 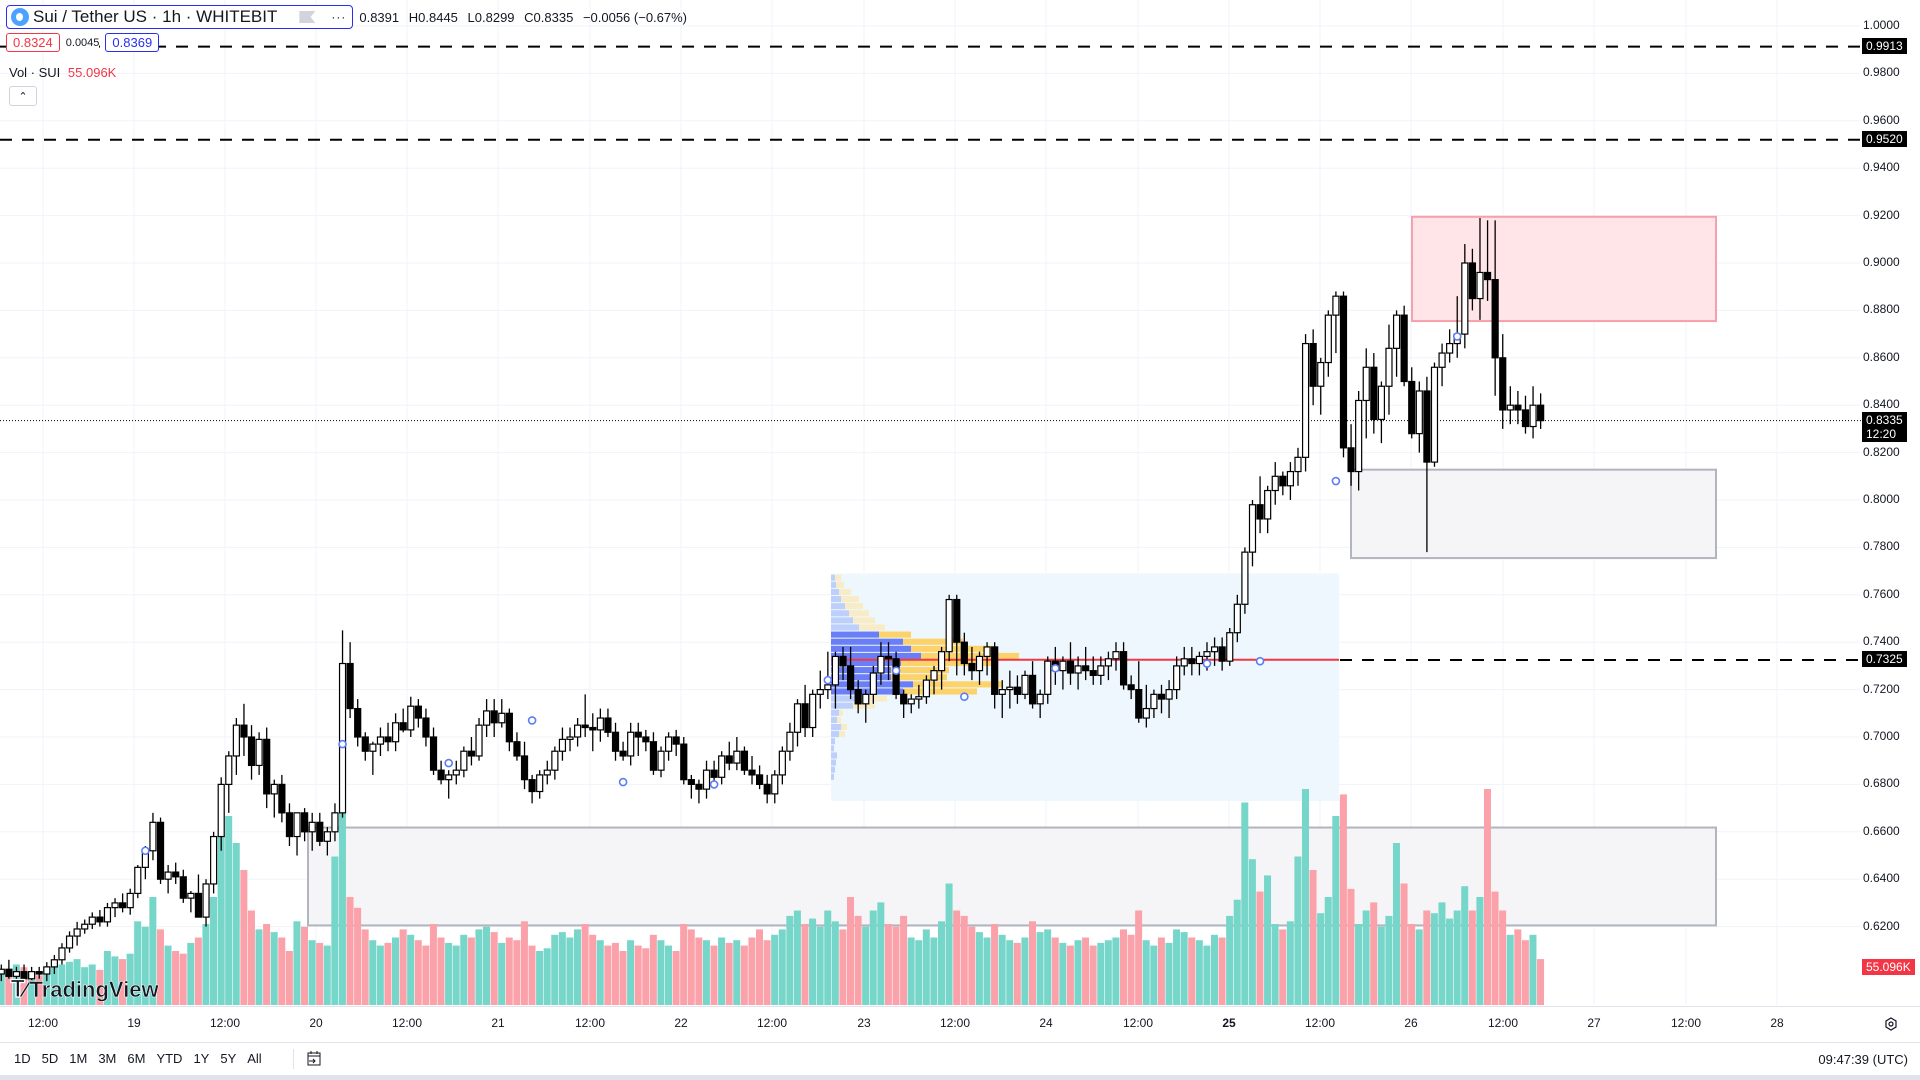 What do you see at coordinates (228, 1058) in the screenshot?
I see `range-button-5y: 5Y` at bounding box center [228, 1058].